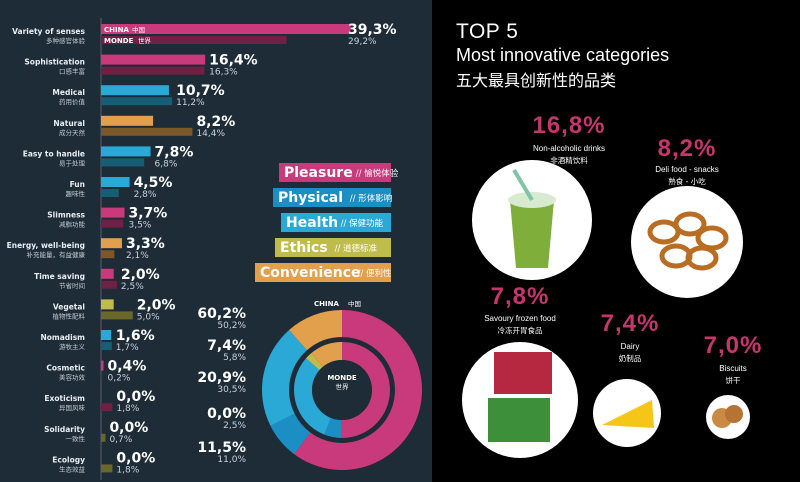 This screenshot has height=482, width=800. What do you see at coordinates (335, 172) in the screenshot?
I see `legend-pleasure-swatch` at bounding box center [335, 172].